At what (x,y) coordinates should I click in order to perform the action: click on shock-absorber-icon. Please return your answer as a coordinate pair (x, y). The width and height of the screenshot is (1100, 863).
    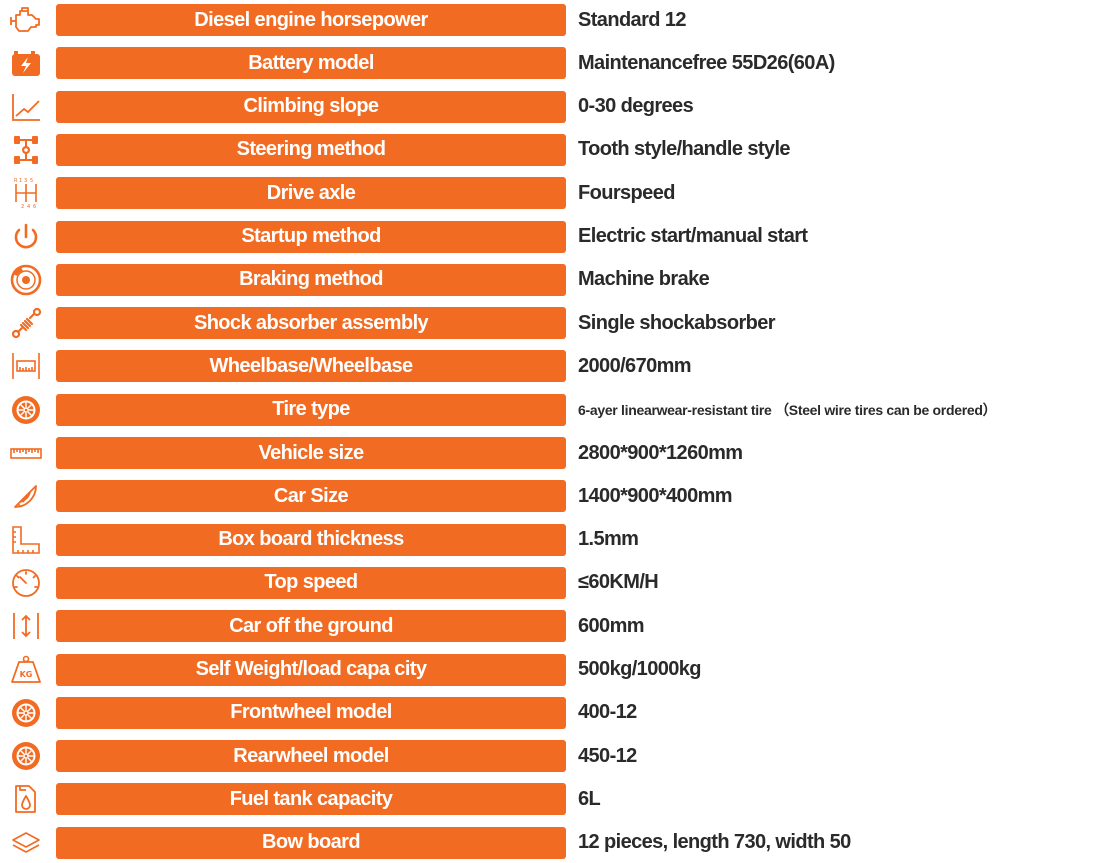
    Looking at the image, I should click on (26, 323).